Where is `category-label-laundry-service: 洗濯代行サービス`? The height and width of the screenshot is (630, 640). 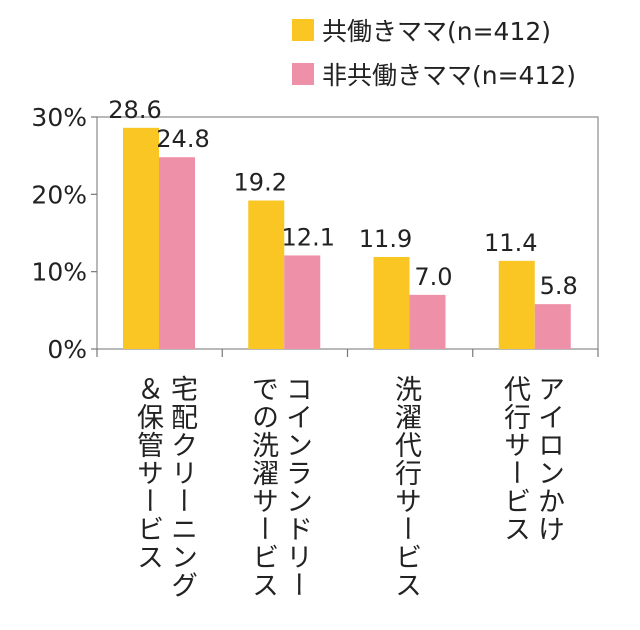 category-label-laundry-service: 洗濯代行サービス is located at coordinates (405, 487).